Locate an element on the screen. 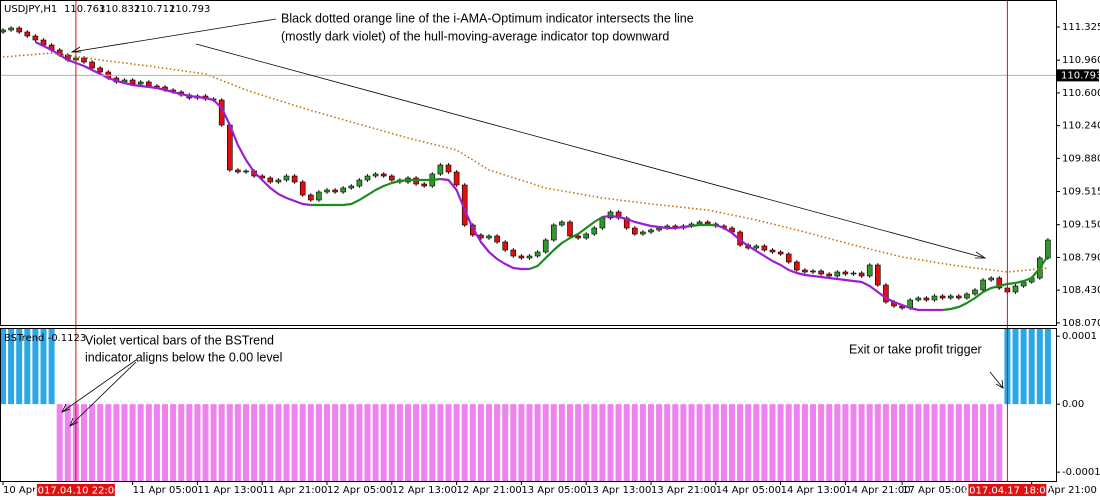  y-tick-label: 108.070 is located at coordinates (1081, 323).